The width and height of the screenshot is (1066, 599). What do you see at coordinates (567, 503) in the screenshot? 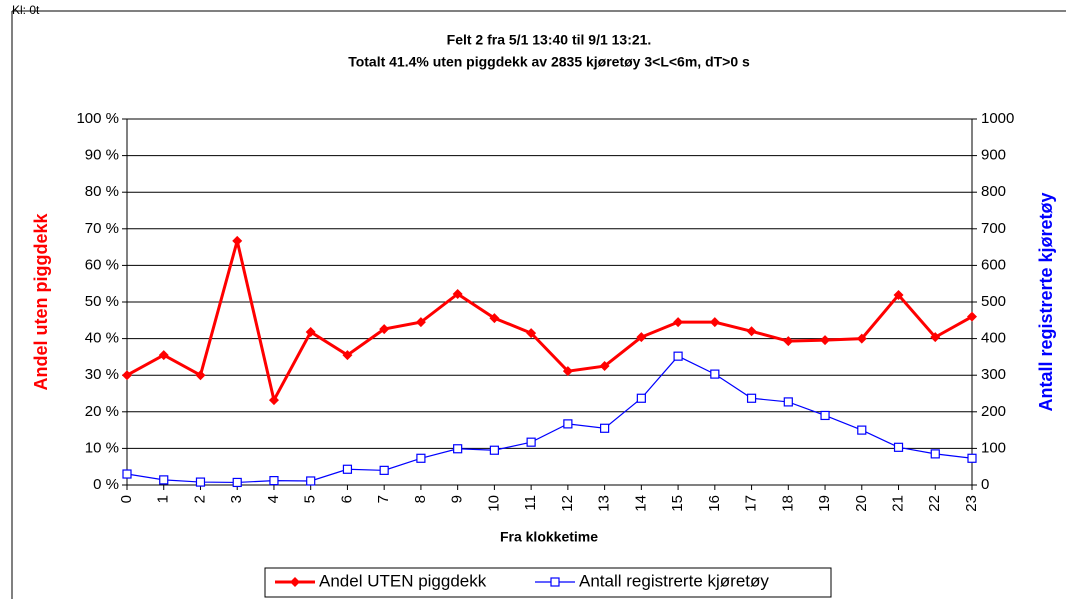
I see `x-tick-label: 12` at bounding box center [567, 503].